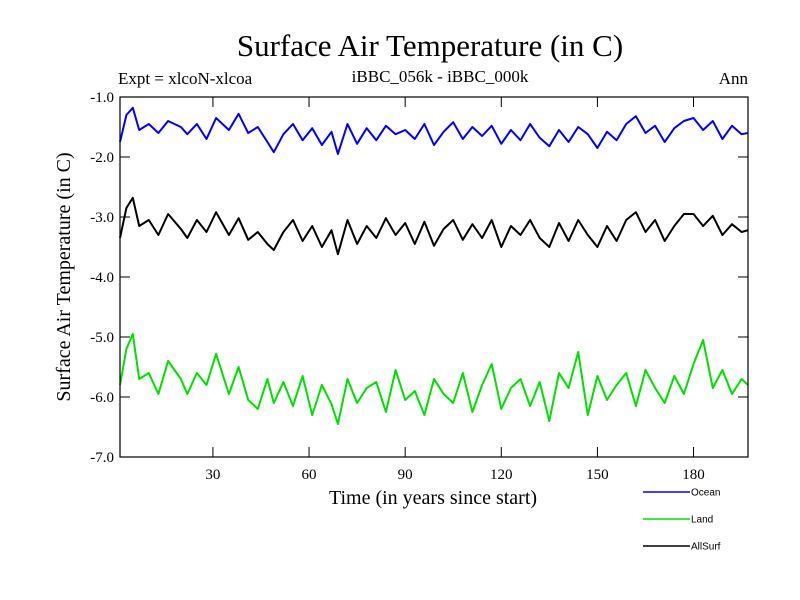 The image size is (800, 600). What do you see at coordinates (102, 458) in the screenshot?
I see `y-tick-label: -7.0` at bounding box center [102, 458].